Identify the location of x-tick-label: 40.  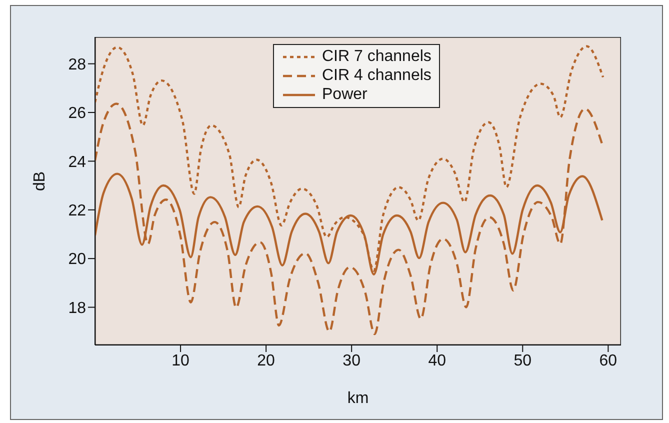
(437, 361).